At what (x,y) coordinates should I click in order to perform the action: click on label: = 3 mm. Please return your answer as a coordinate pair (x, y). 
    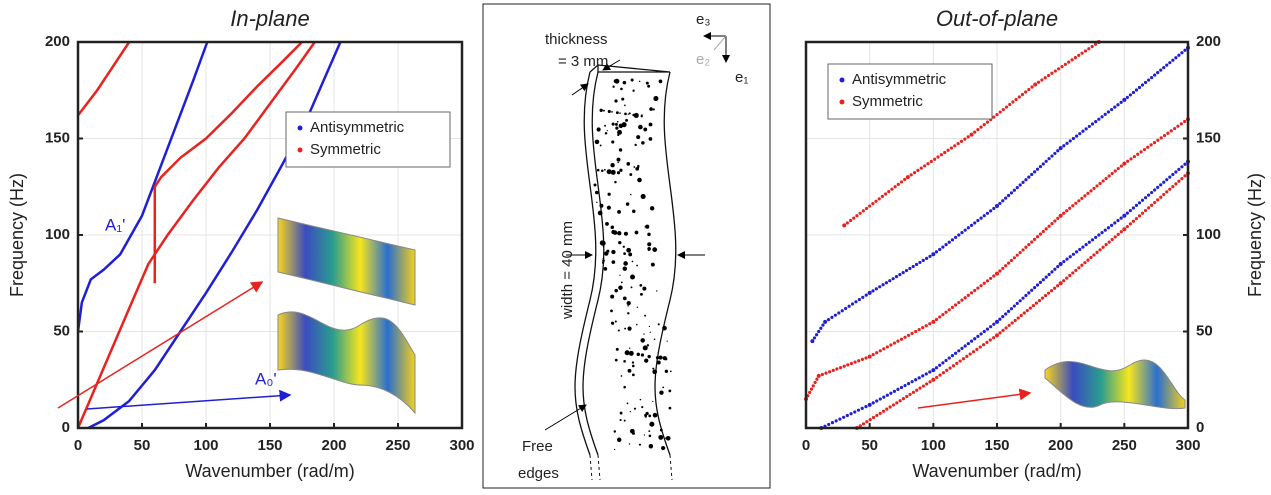
    Looking at the image, I should click on (583, 61).